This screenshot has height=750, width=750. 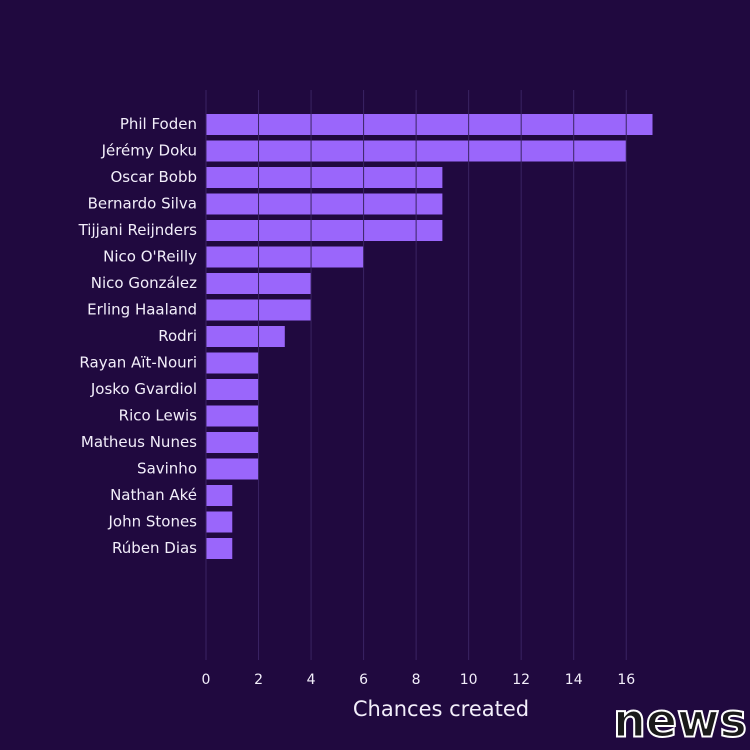 I want to click on y-tick-label: Josko Gvardiol, so click(x=143, y=389).